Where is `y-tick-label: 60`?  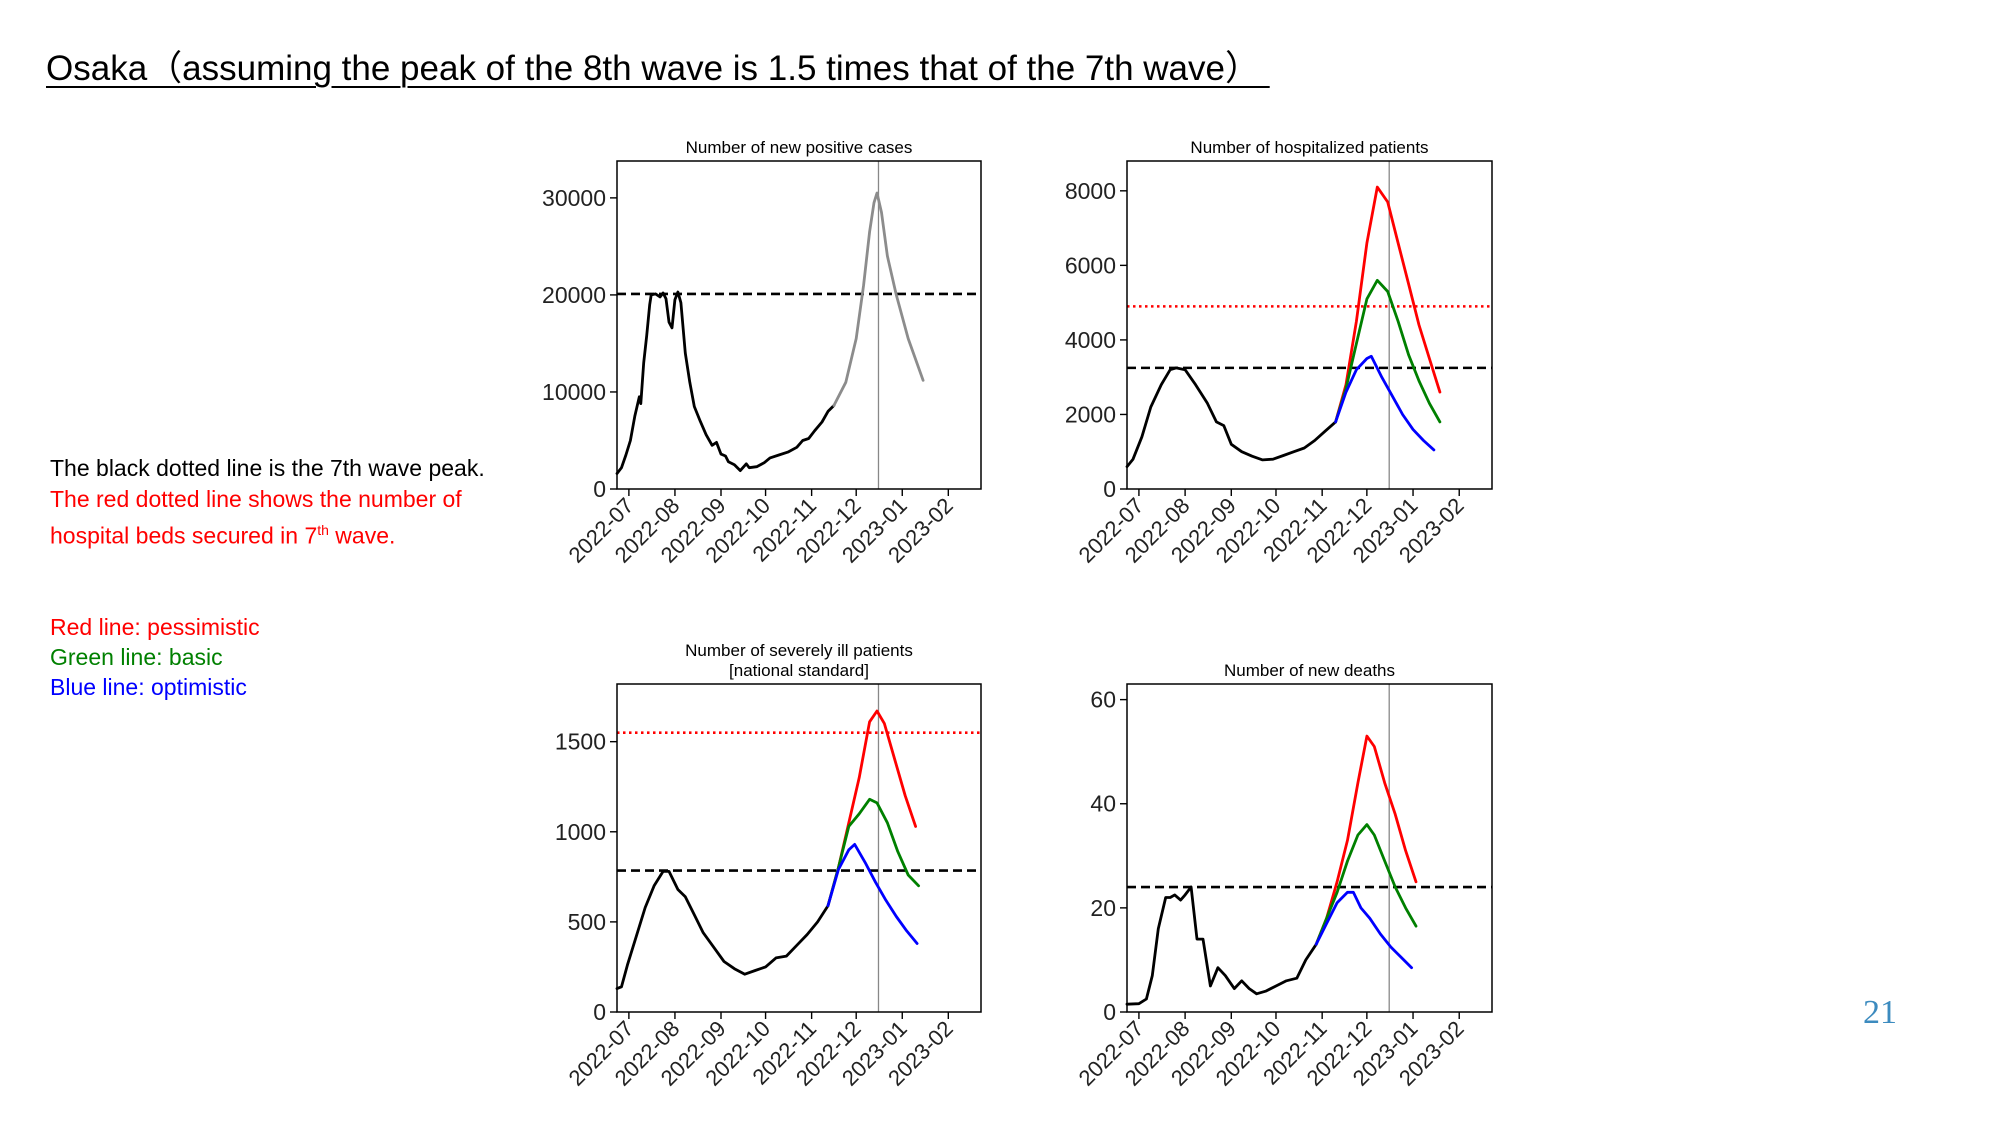 y-tick-label: 60 is located at coordinates (1103, 700).